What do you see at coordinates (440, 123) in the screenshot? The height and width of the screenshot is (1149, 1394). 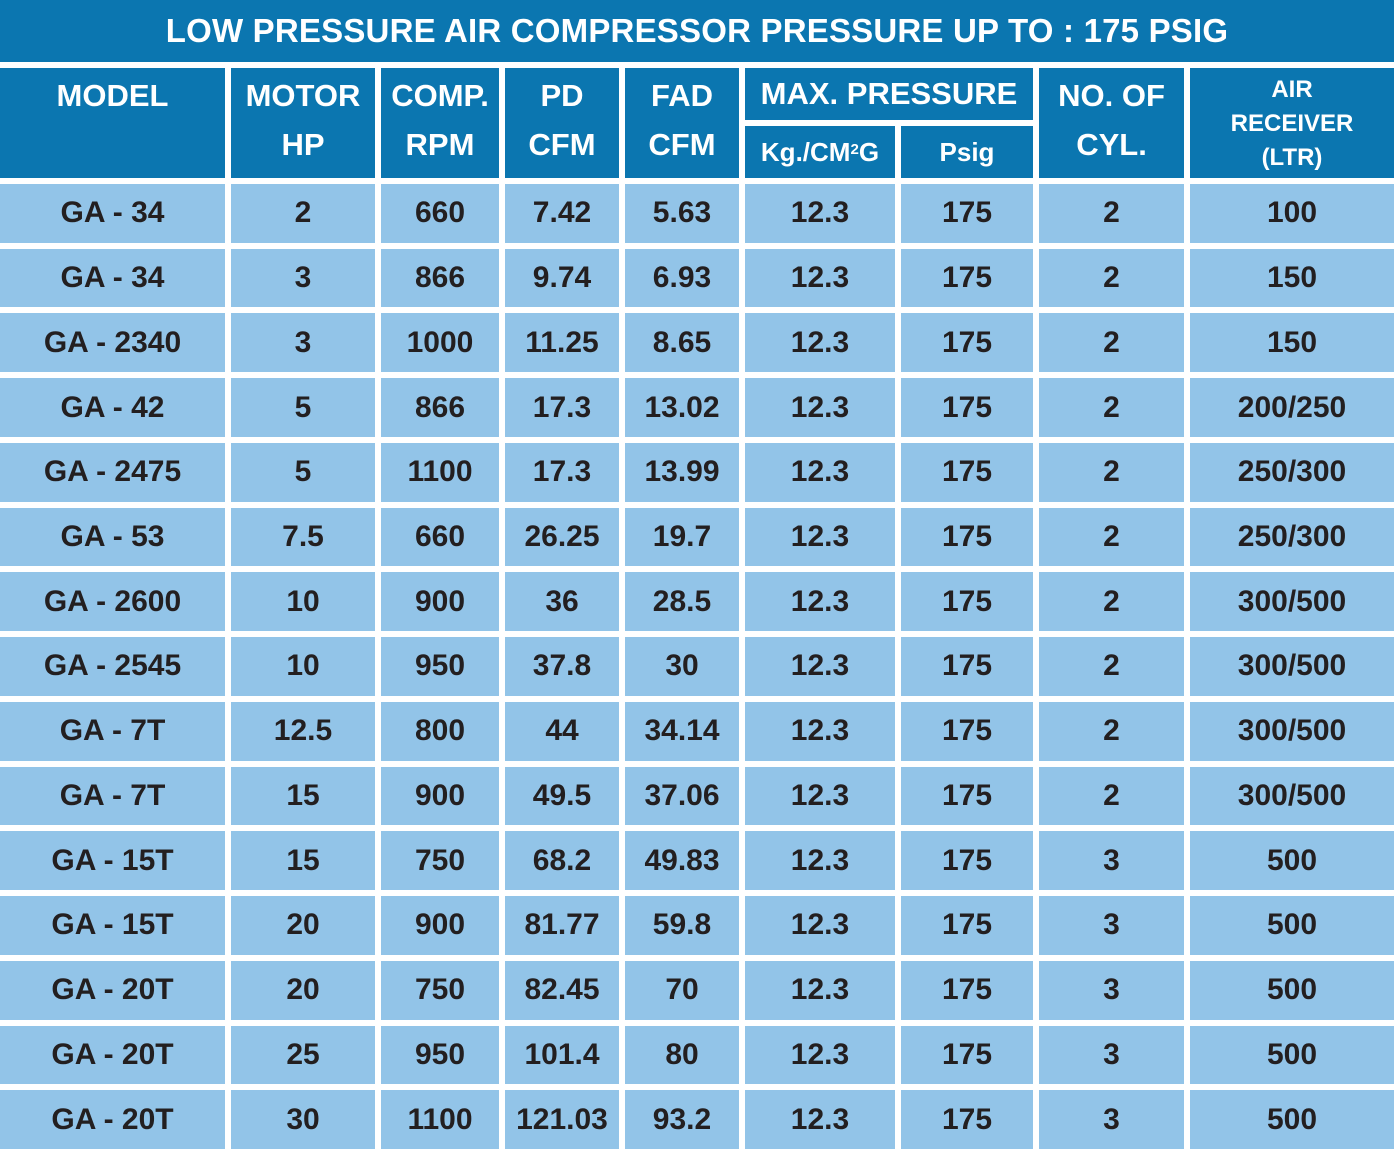 I see `header-comp-rpm: COMP. RPM` at bounding box center [440, 123].